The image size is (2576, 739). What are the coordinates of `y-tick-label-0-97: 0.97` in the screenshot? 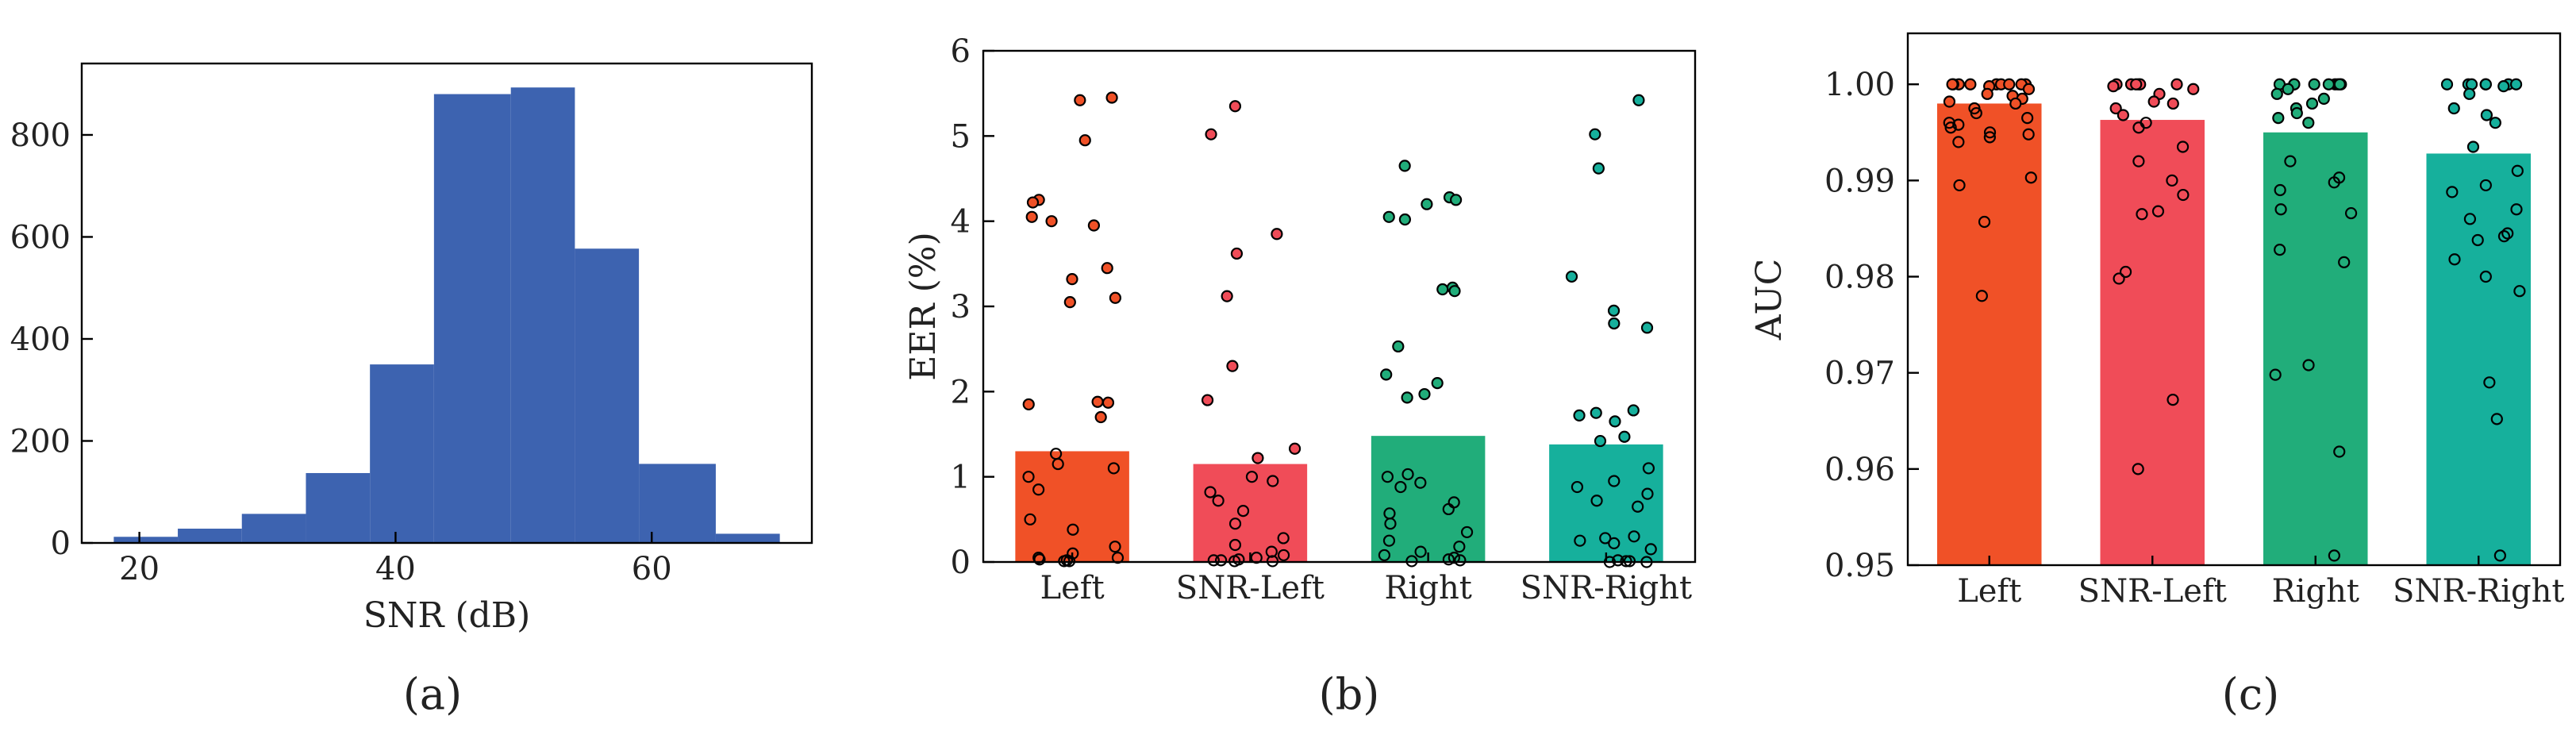 It's located at (1859, 374).